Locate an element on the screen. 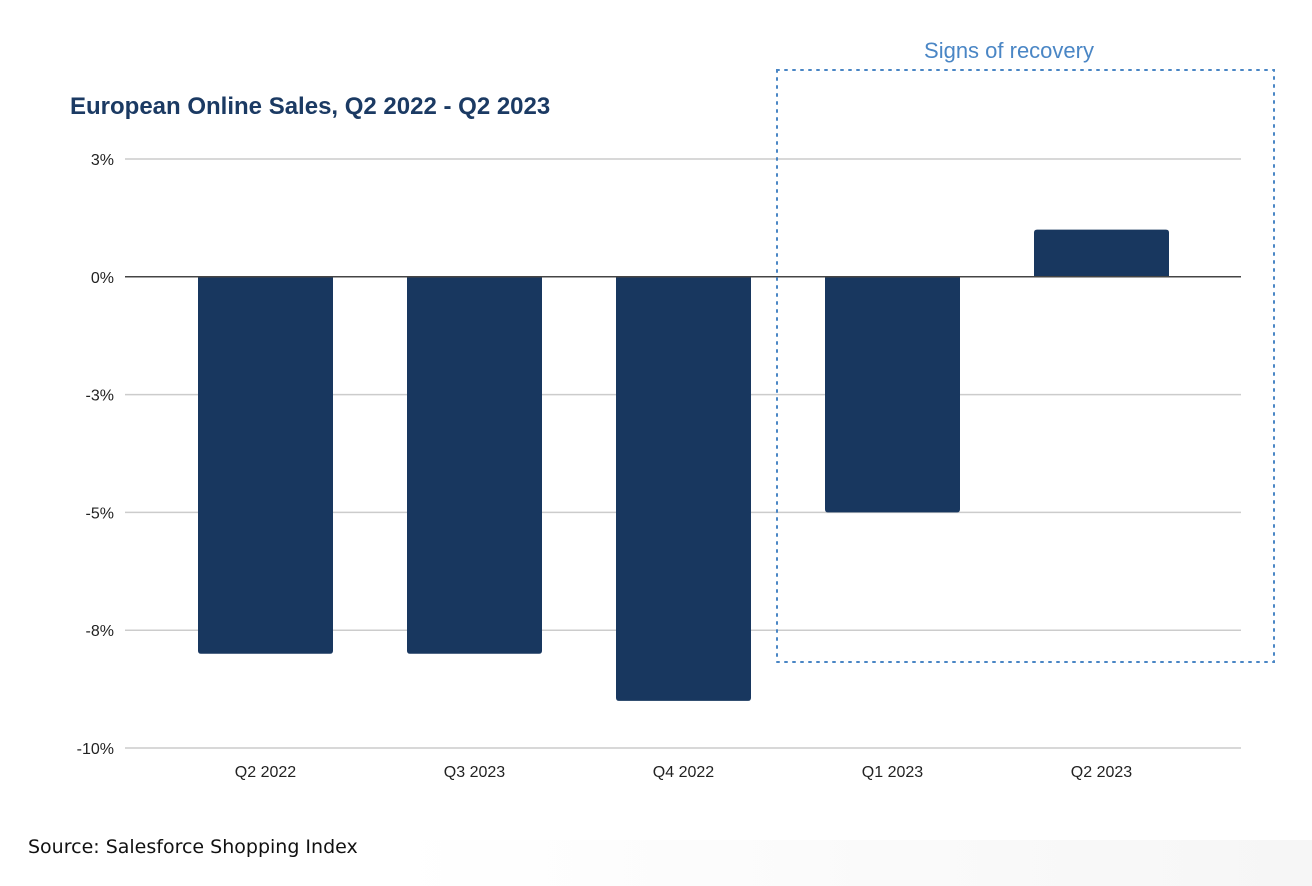 This screenshot has width=1312, height=886. y-tick-label: -3% is located at coordinates (100, 396).